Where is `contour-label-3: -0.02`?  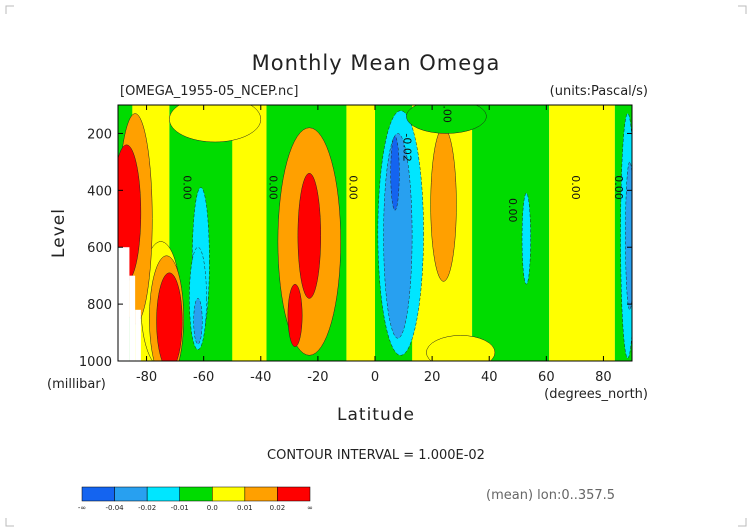 contour-label-3: -0.02 is located at coordinates (407, 147).